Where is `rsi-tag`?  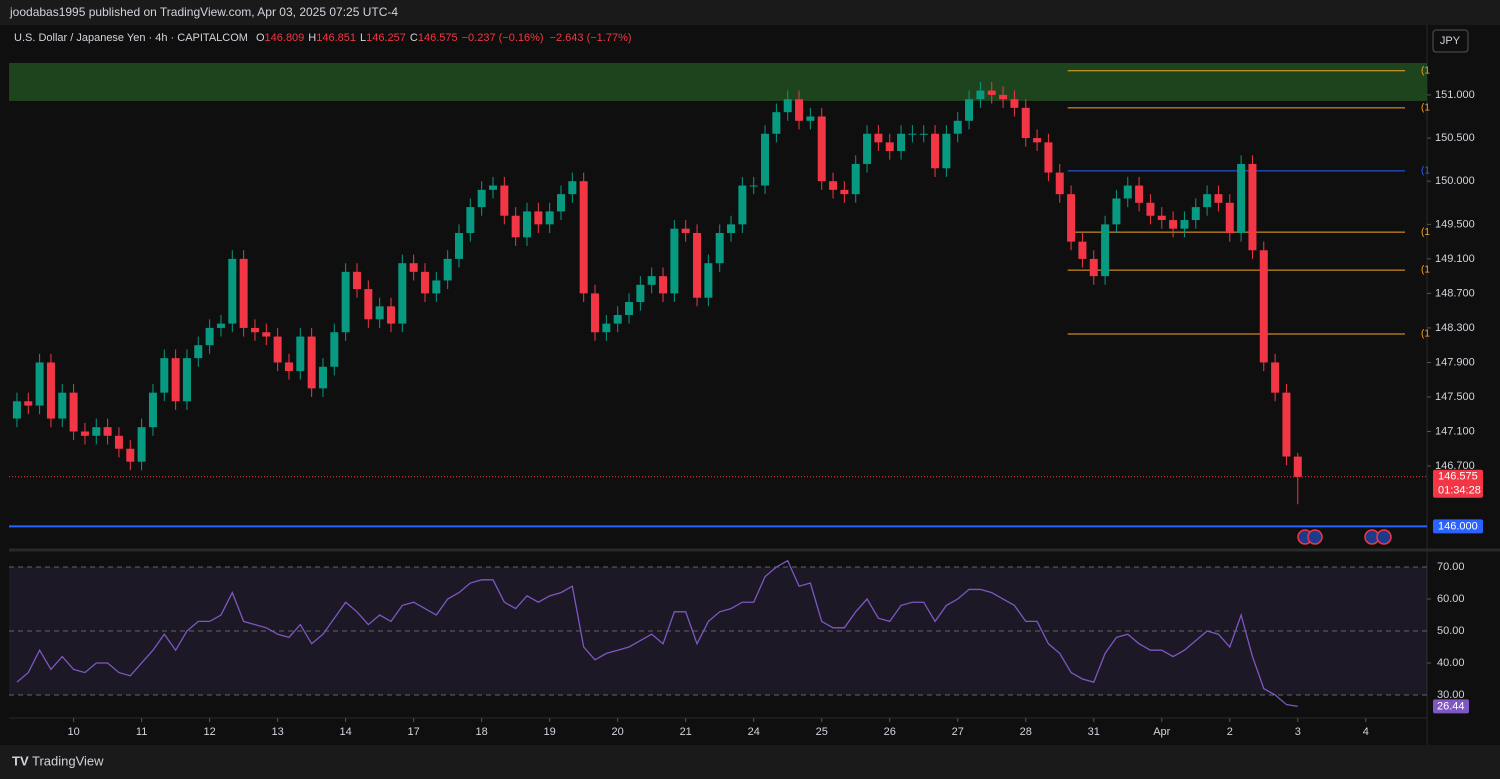
rsi-tag is located at coordinates (1451, 706).